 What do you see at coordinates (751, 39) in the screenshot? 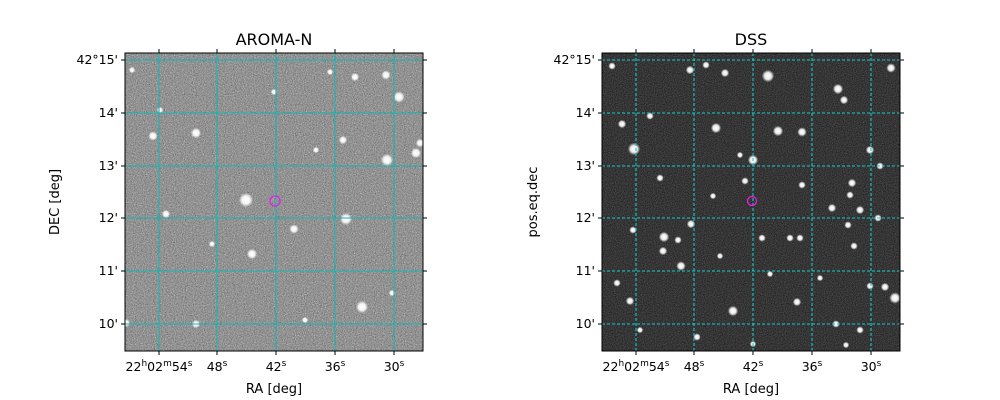
I see `panel-title: DSS` at bounding box center [751, 39].